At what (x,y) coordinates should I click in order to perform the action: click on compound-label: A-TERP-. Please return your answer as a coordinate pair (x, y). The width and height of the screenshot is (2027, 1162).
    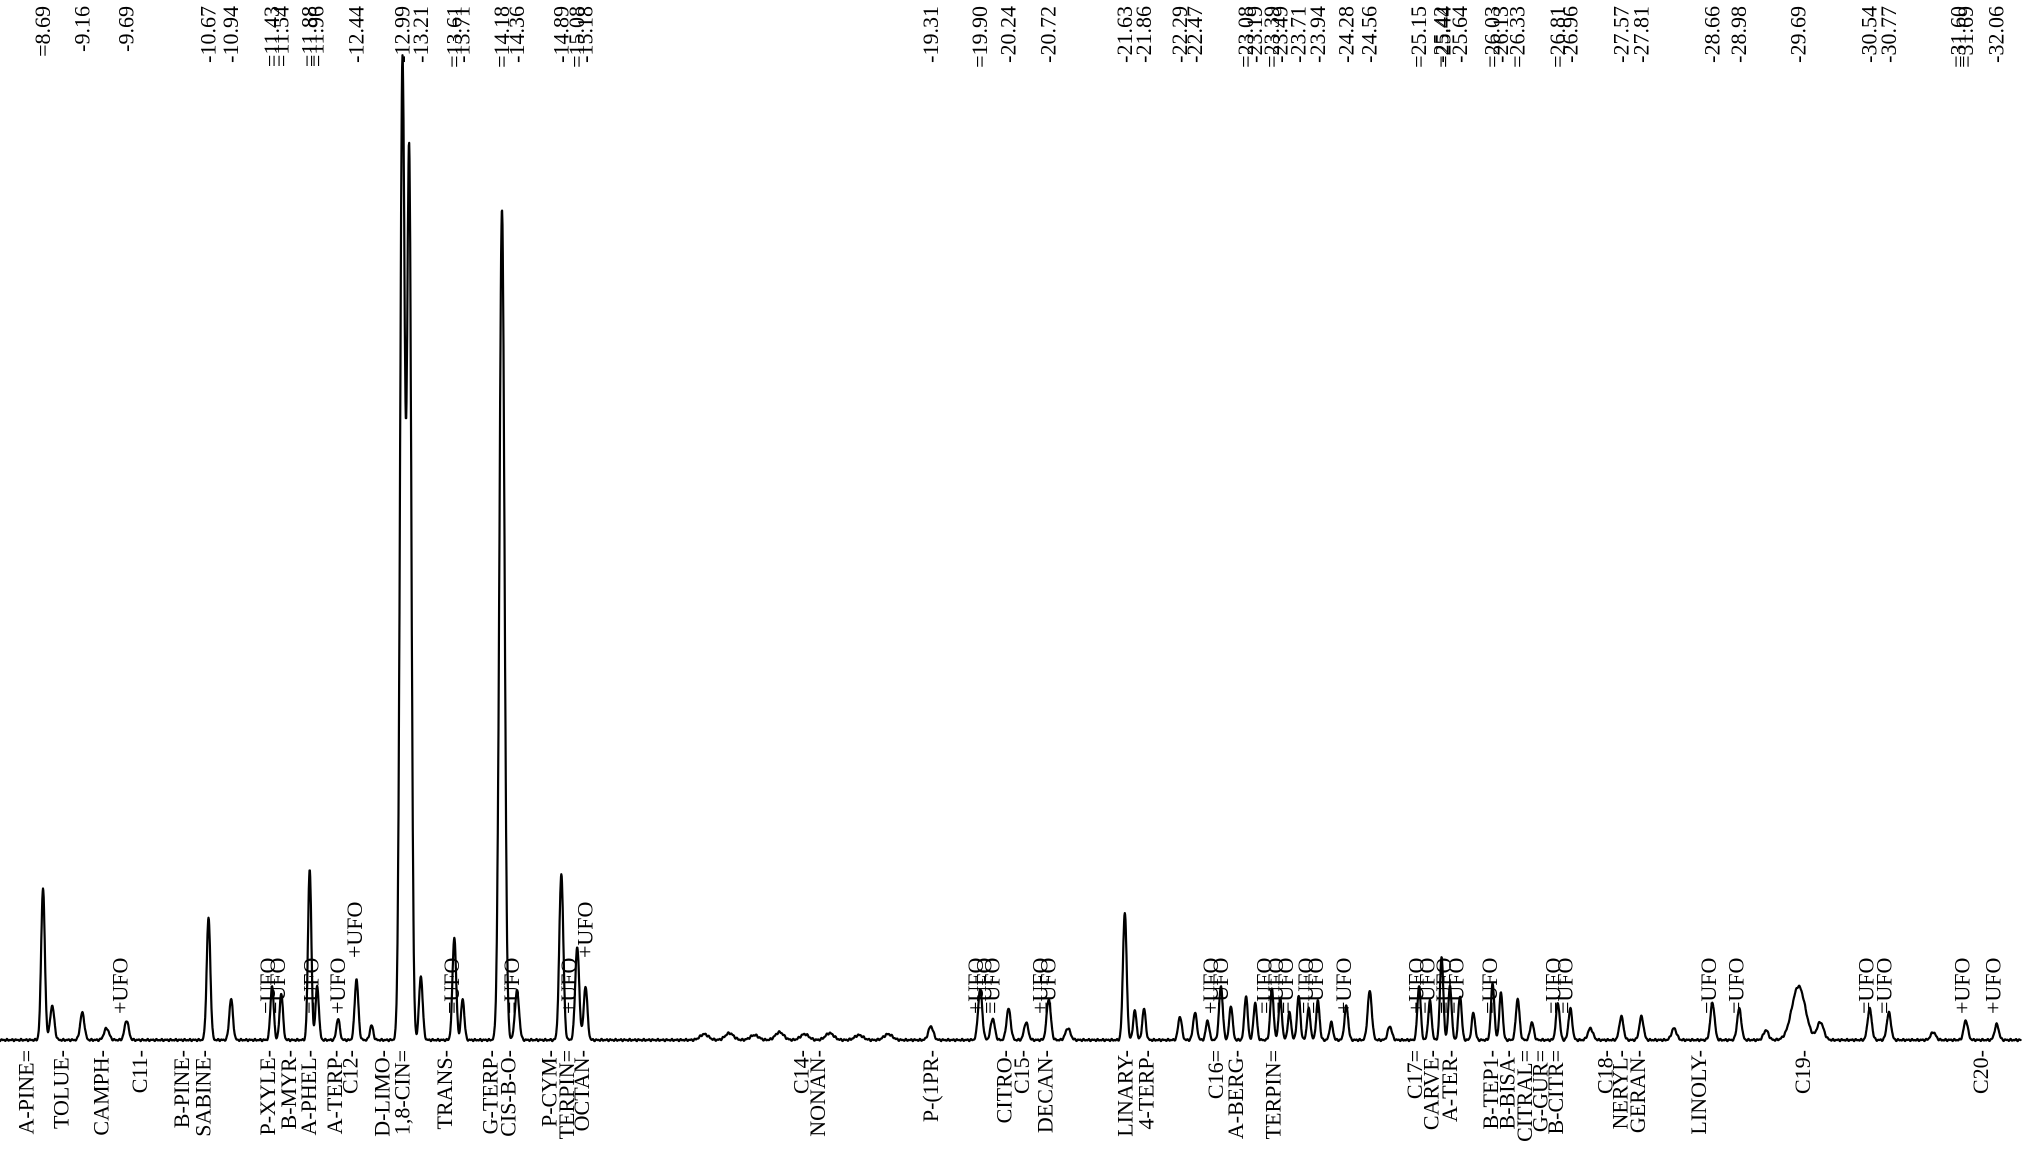
    Looking at the image, I should click on (334, 1092).